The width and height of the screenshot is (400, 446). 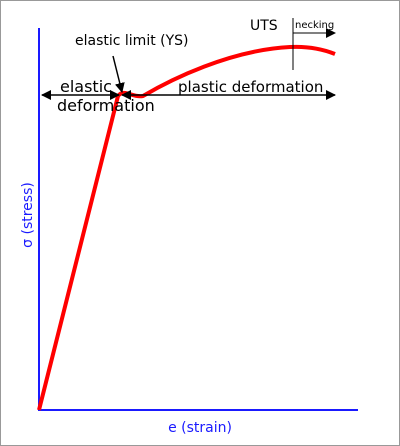 What do you see at coordinates (28, 215) in the screenshot?
I see `y-axis-label: σ (stress)` at bounding box center [28, 215].